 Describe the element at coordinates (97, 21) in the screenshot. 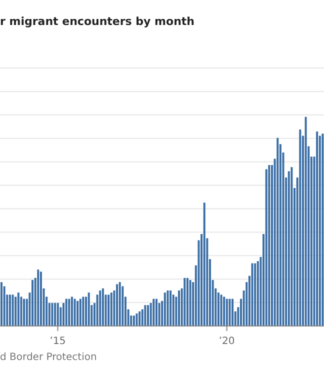

I see `chart-title: r migrant encounters by month` at that location.